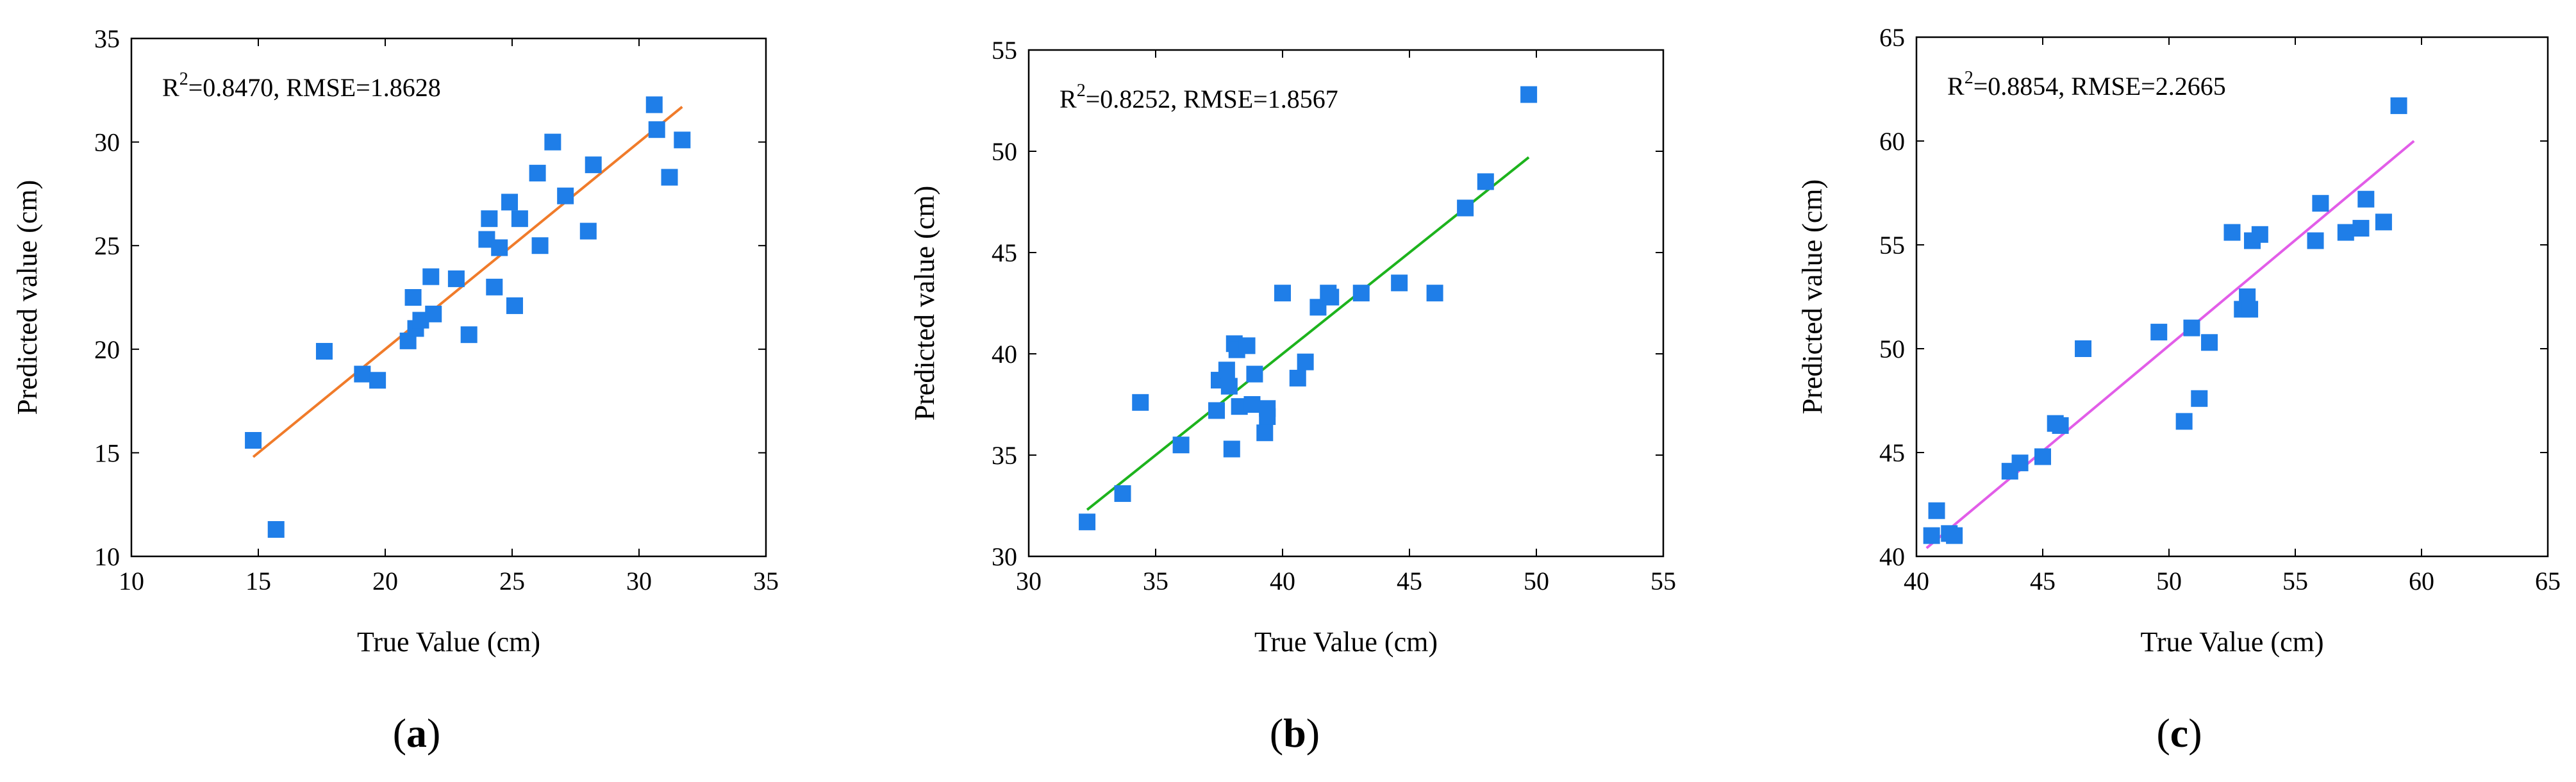 The width and height of the screenshot is (2576, 782). Describe the element at coordinates (2295, 581) in the screenshot. I see `x-tick-label: 55` at that location.